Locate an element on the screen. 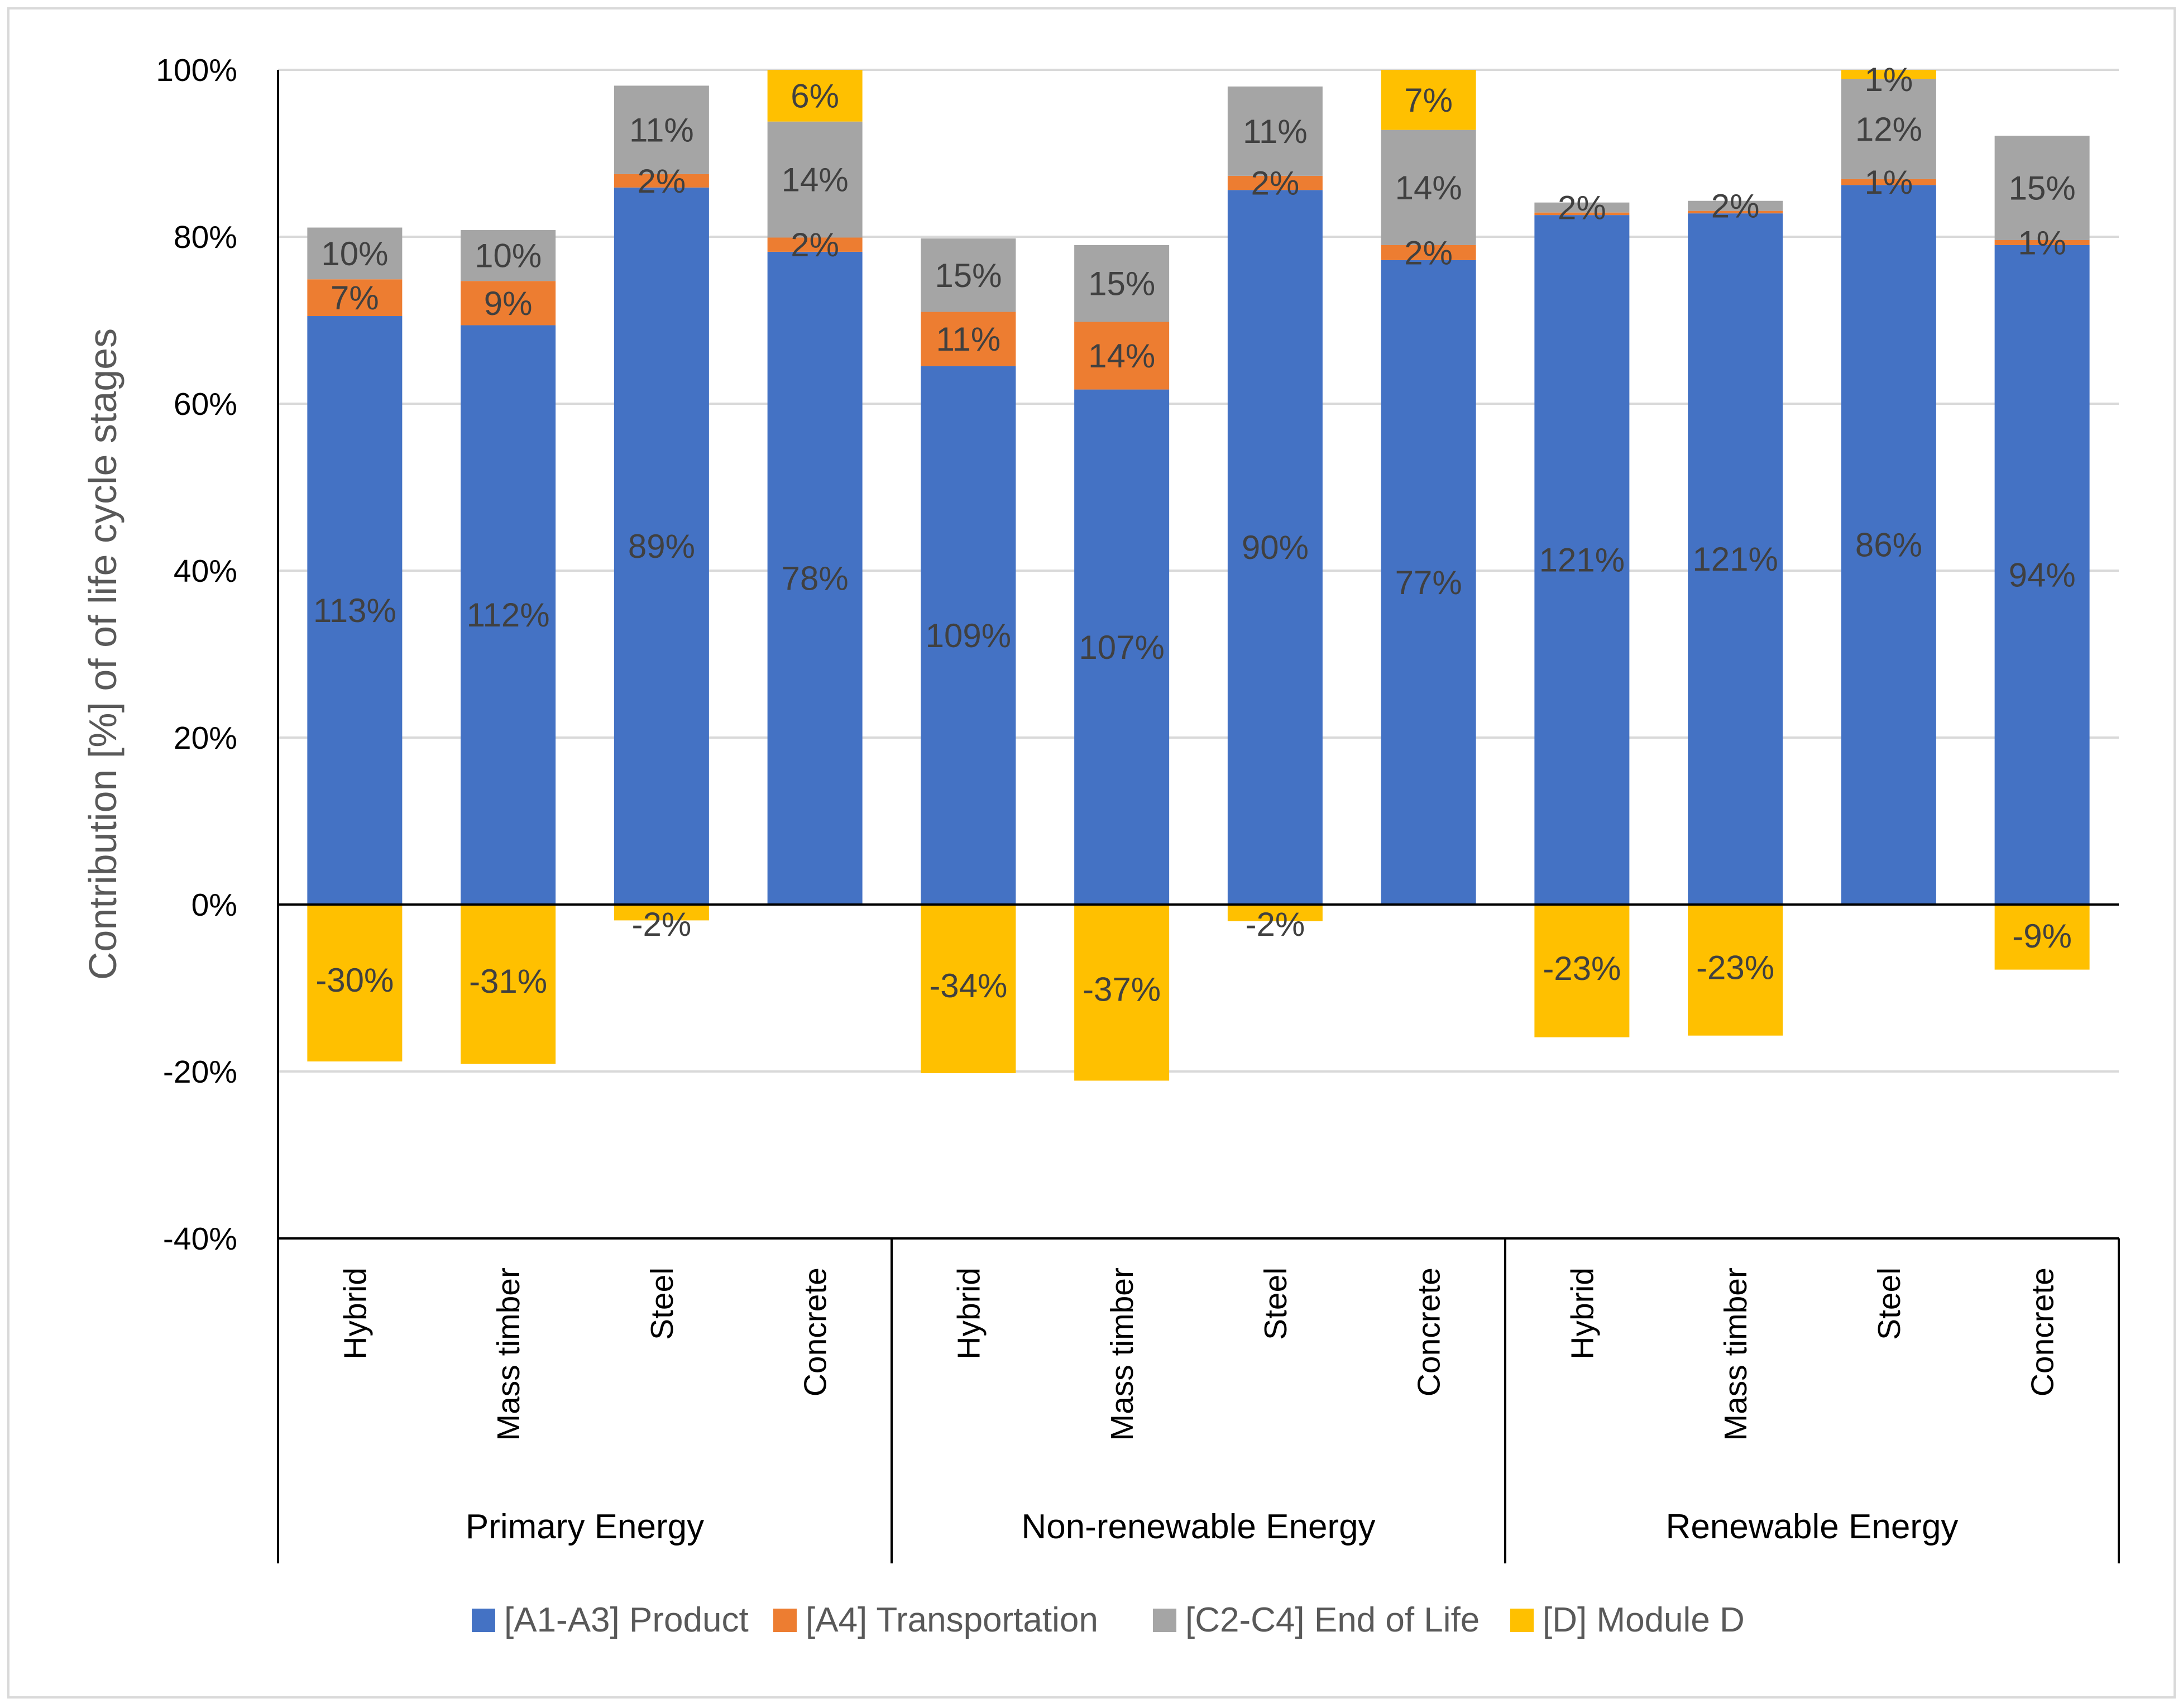 The height and width of the screenshot is (1708, 2183). legend-swatch-eol is located at coordinates (1165, 1620).